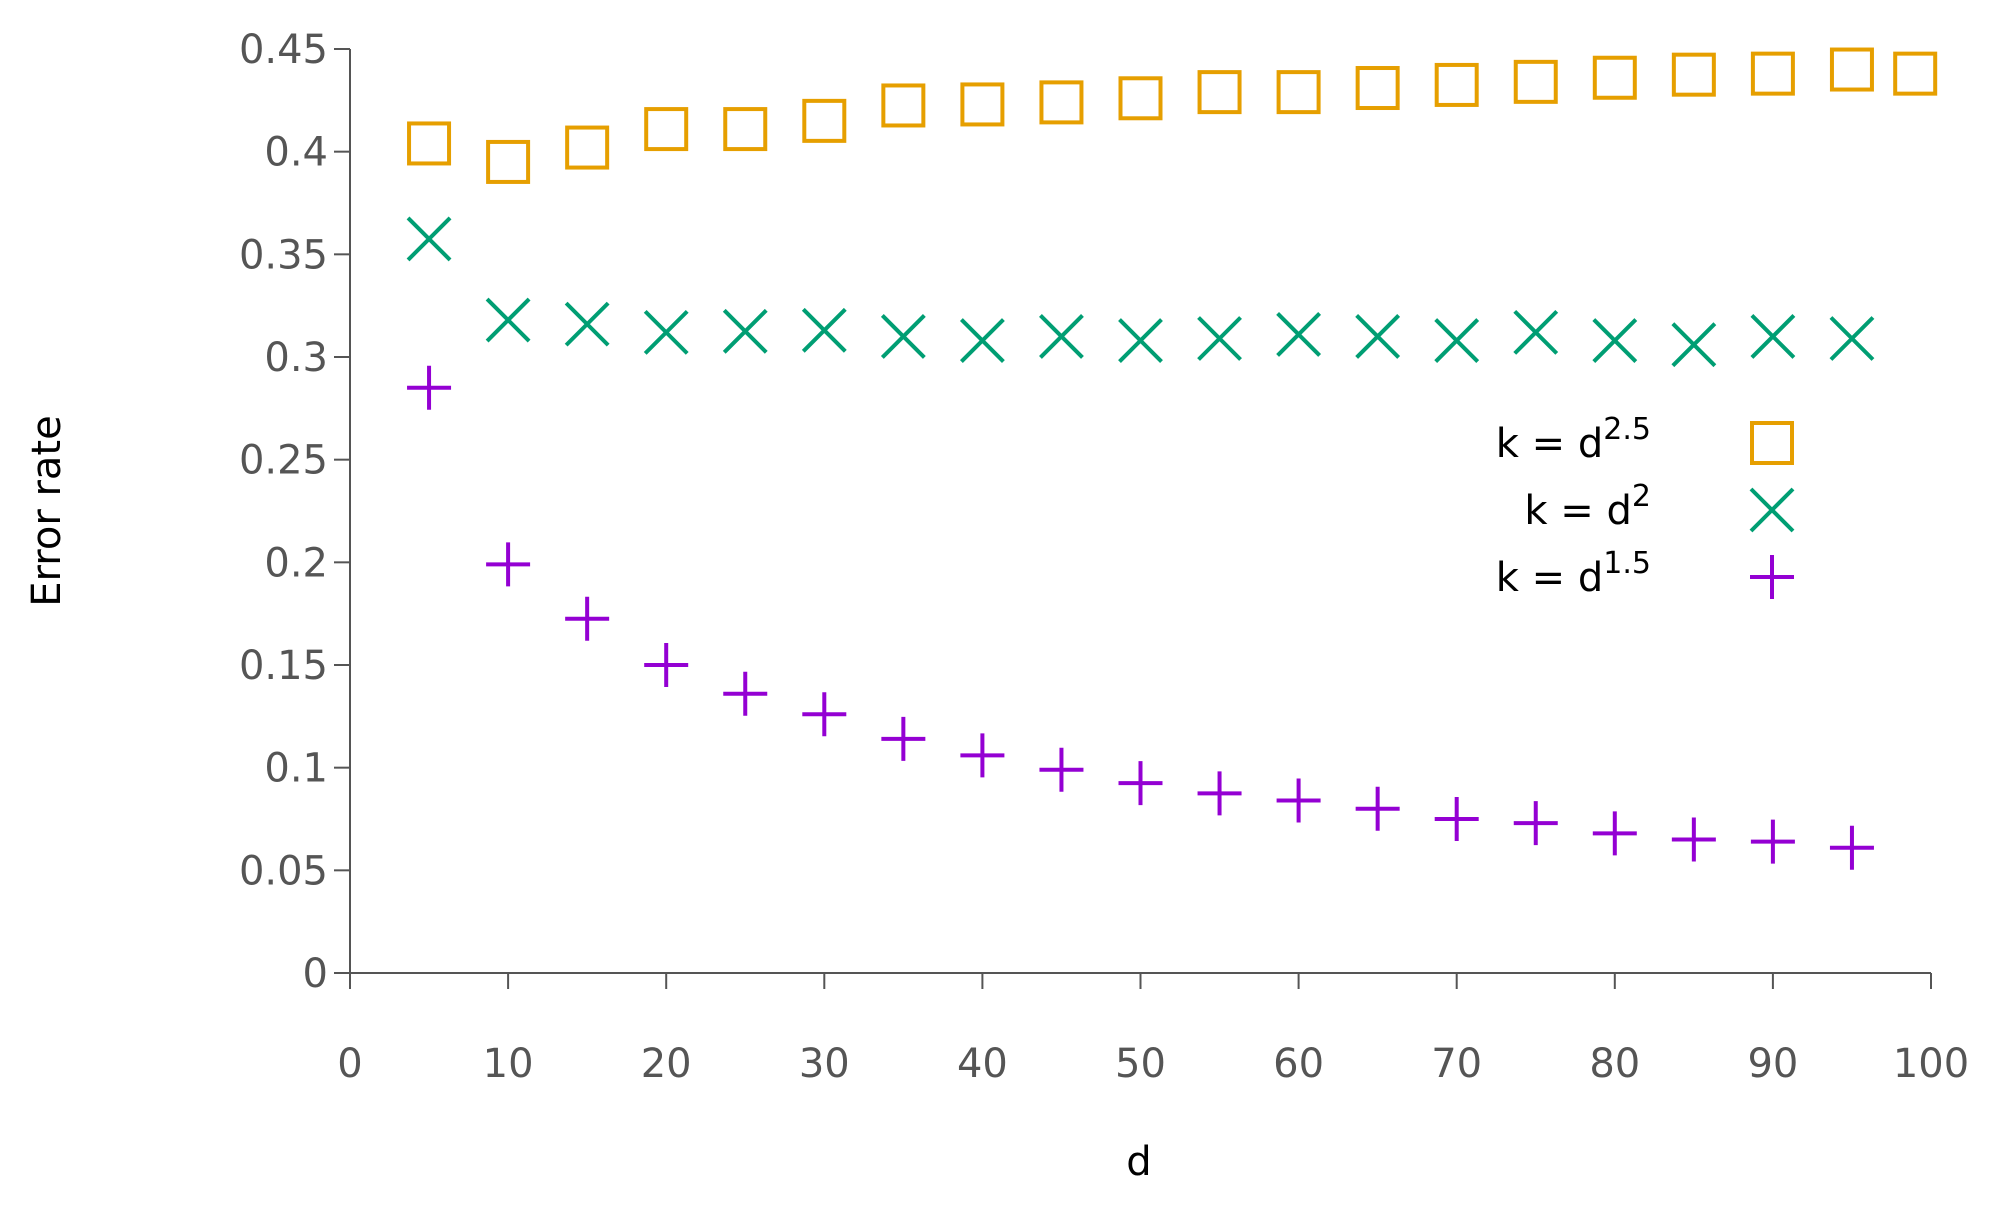 The width and height of the screenshot is (2012, 1208). I want to click on y-tick-label: 0, so click(315, 974).